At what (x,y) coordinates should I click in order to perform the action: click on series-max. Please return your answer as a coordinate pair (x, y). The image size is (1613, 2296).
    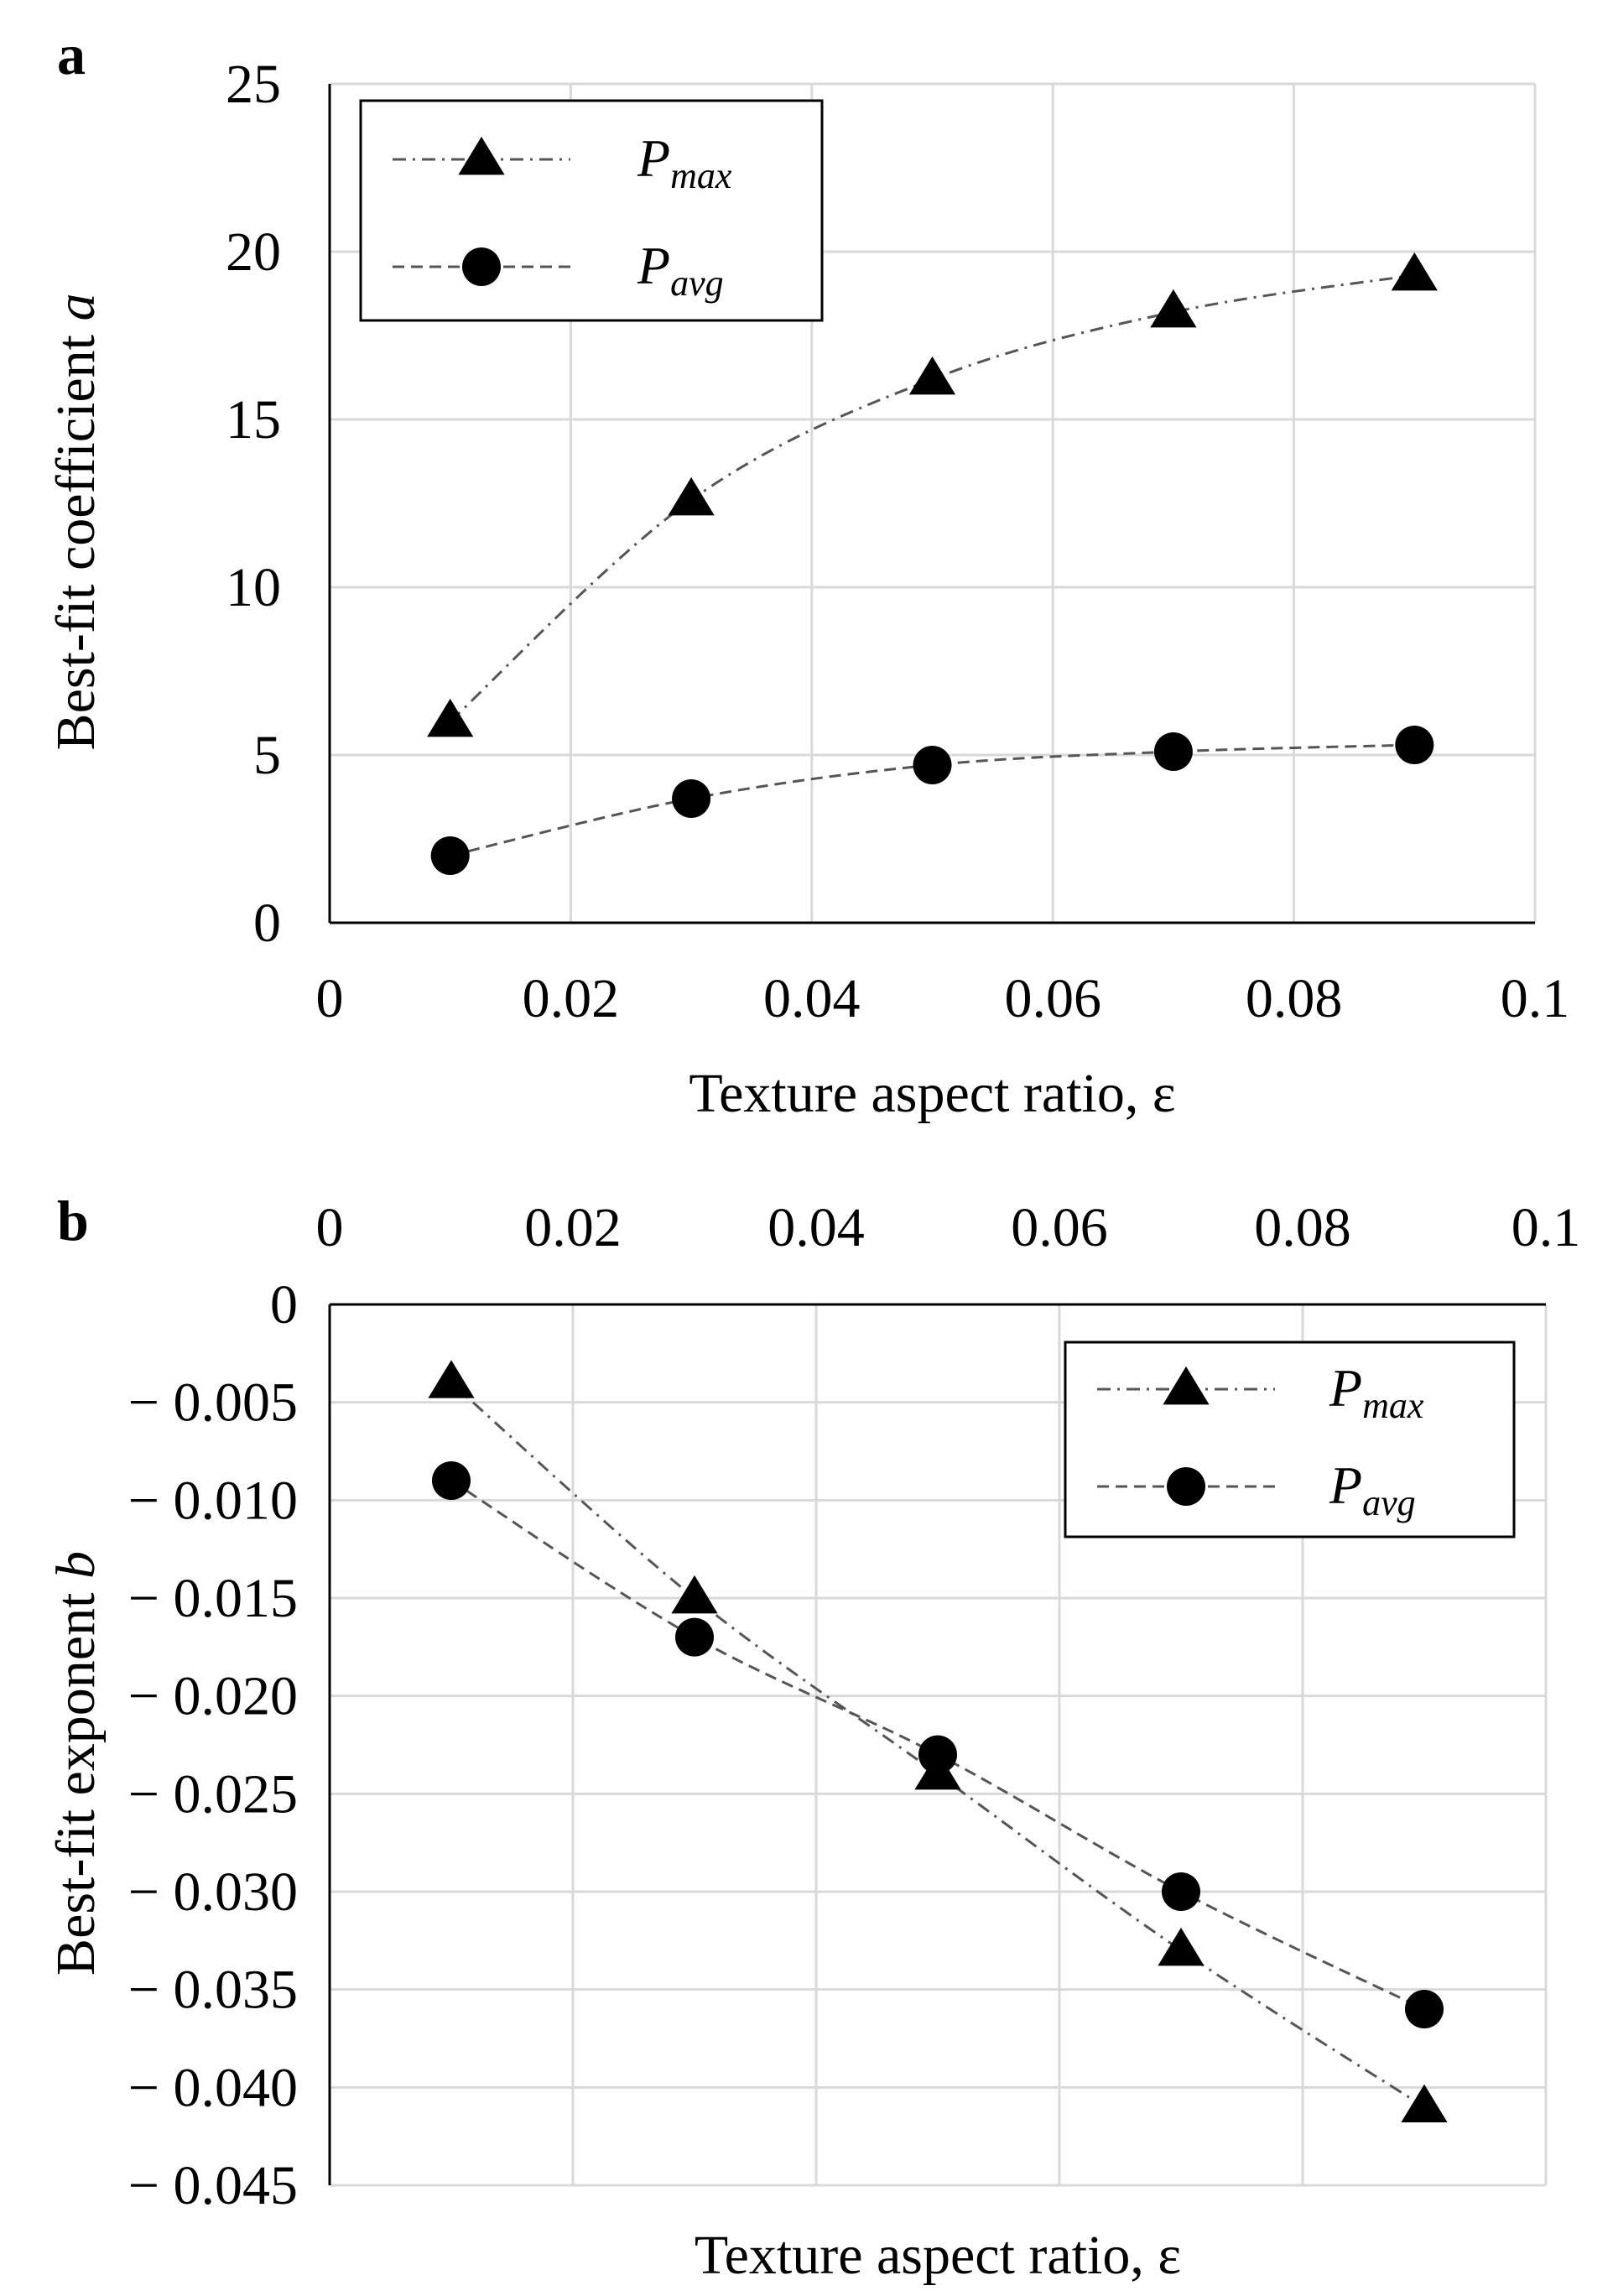
    Looking at the image, I should click on (933, 495).